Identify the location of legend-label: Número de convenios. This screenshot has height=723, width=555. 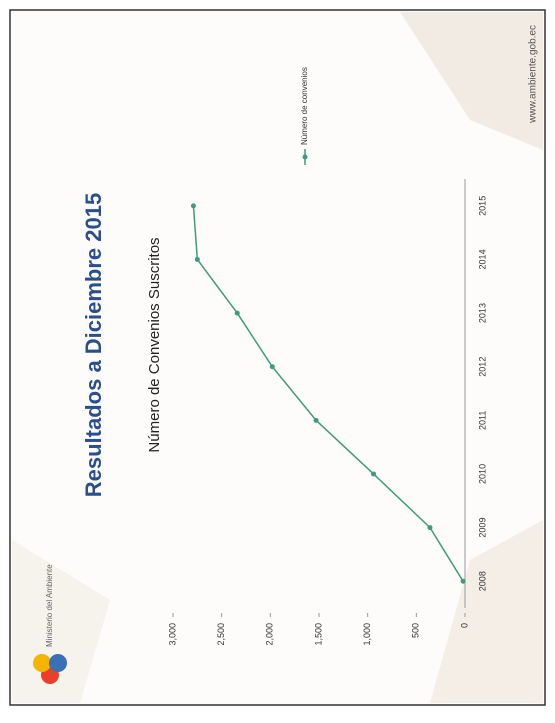
(304, 106).